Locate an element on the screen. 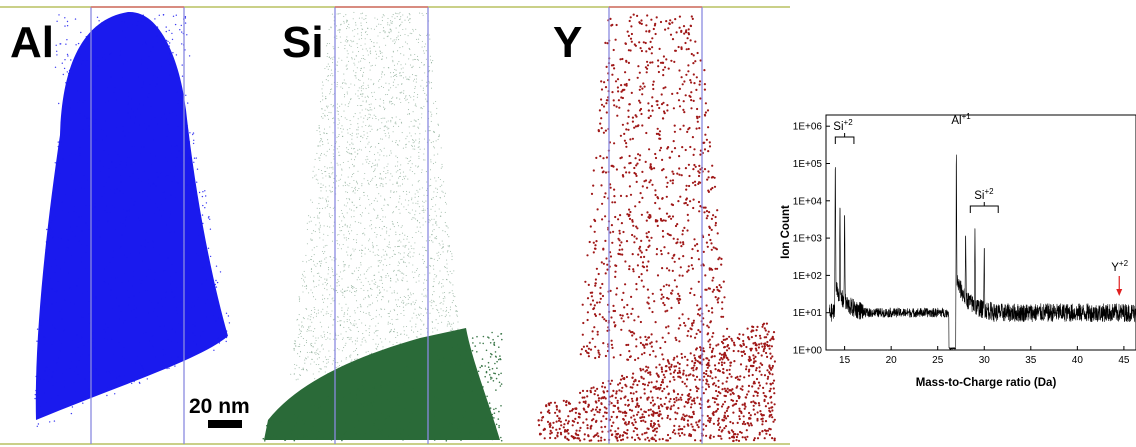 This screenshot has height=447, width=1136. x-tick-label: 40 is located at coordinates (1078, 360).